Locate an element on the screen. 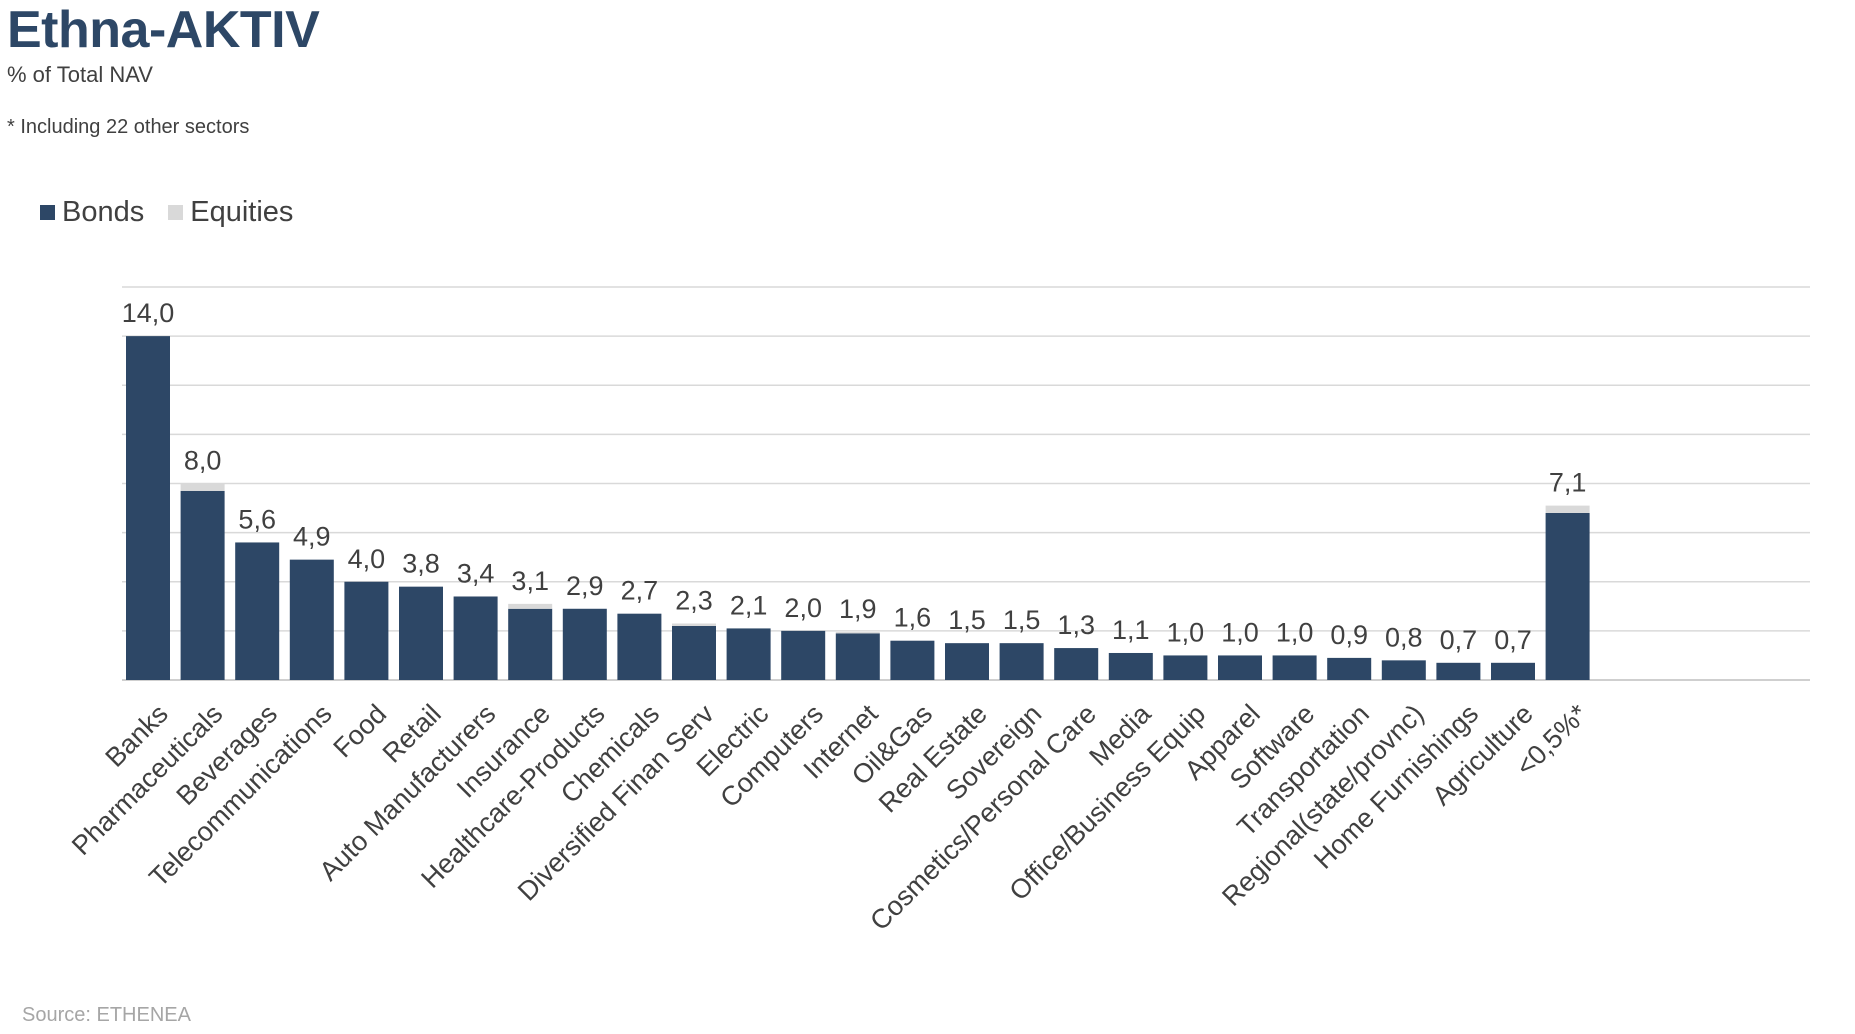 The image size is (1855, 1034). data-label-12: 2,0 is located at coordinates (803, 608).